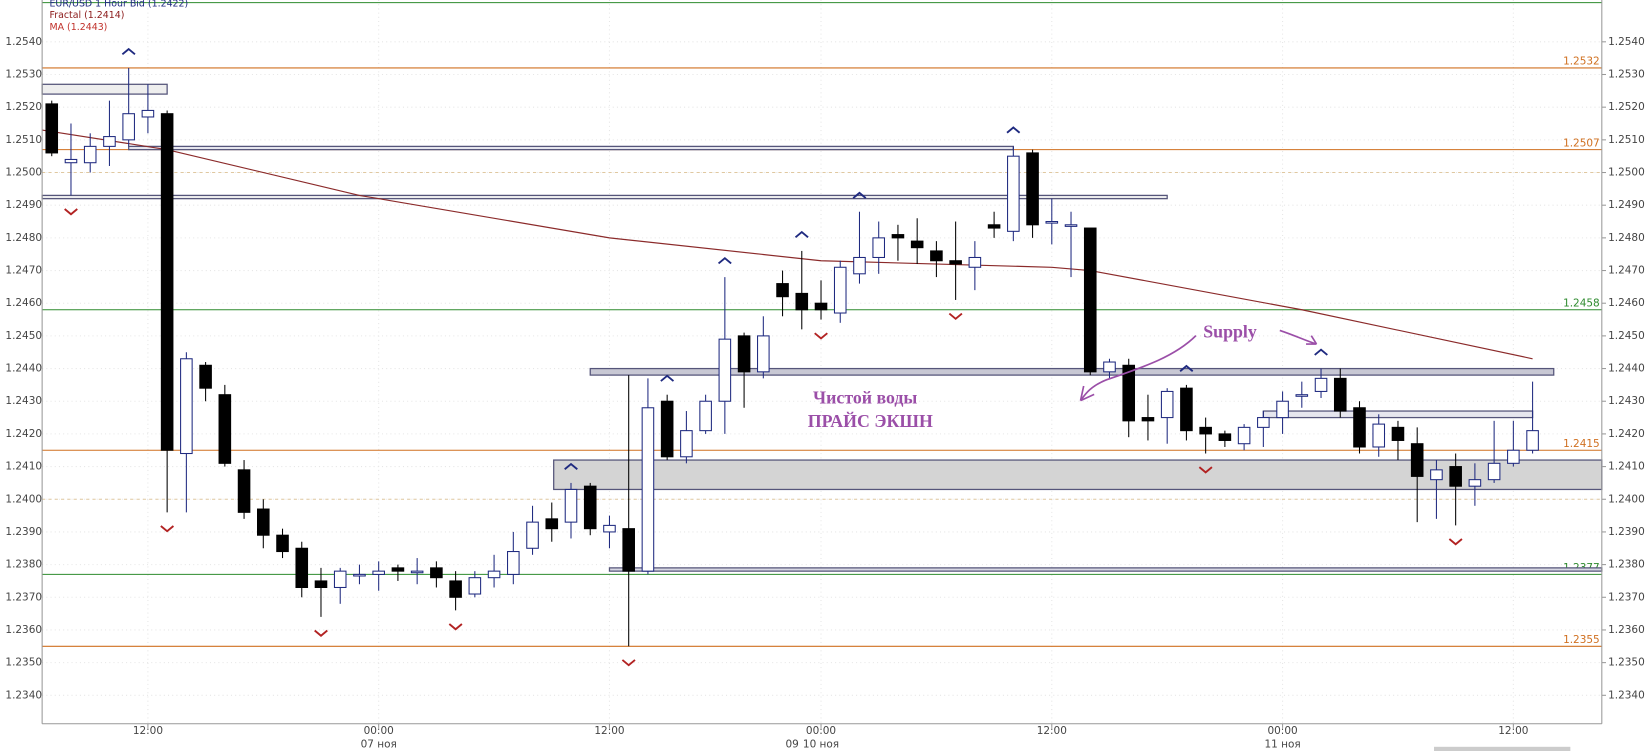  I want to click on y-tick-label: 1.2400, so click(23, 499).